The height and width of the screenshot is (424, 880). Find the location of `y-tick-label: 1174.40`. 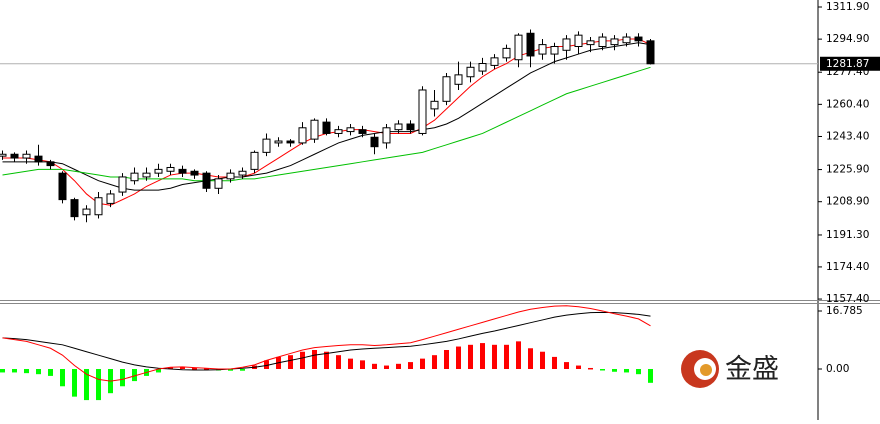

y-tick-label: 1174.40 is located at coordinates (847, 267).